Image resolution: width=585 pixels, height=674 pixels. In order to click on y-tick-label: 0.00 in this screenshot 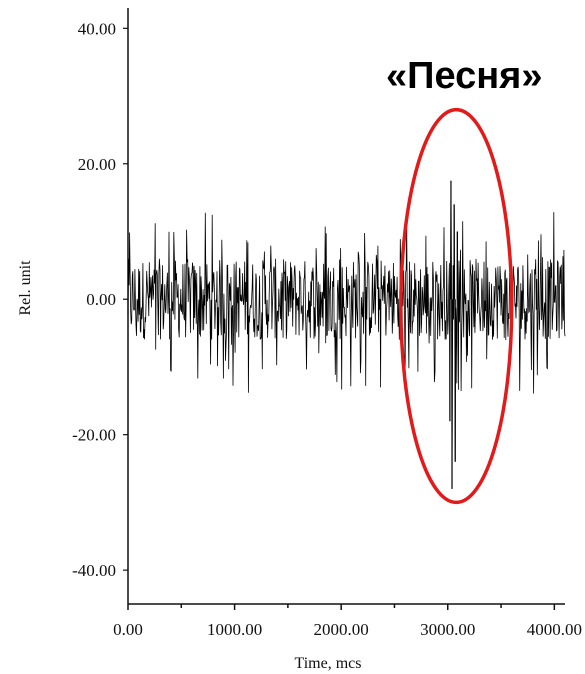, I will do `click(101, 299)`.